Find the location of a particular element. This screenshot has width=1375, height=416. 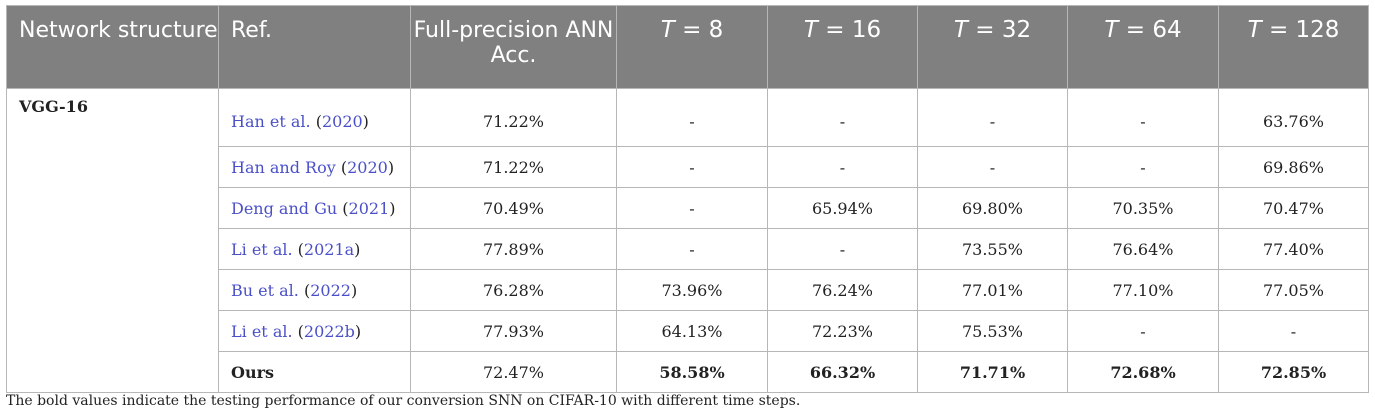

ann-acc-cell: 72.47% is located at coordinates (513, 372).